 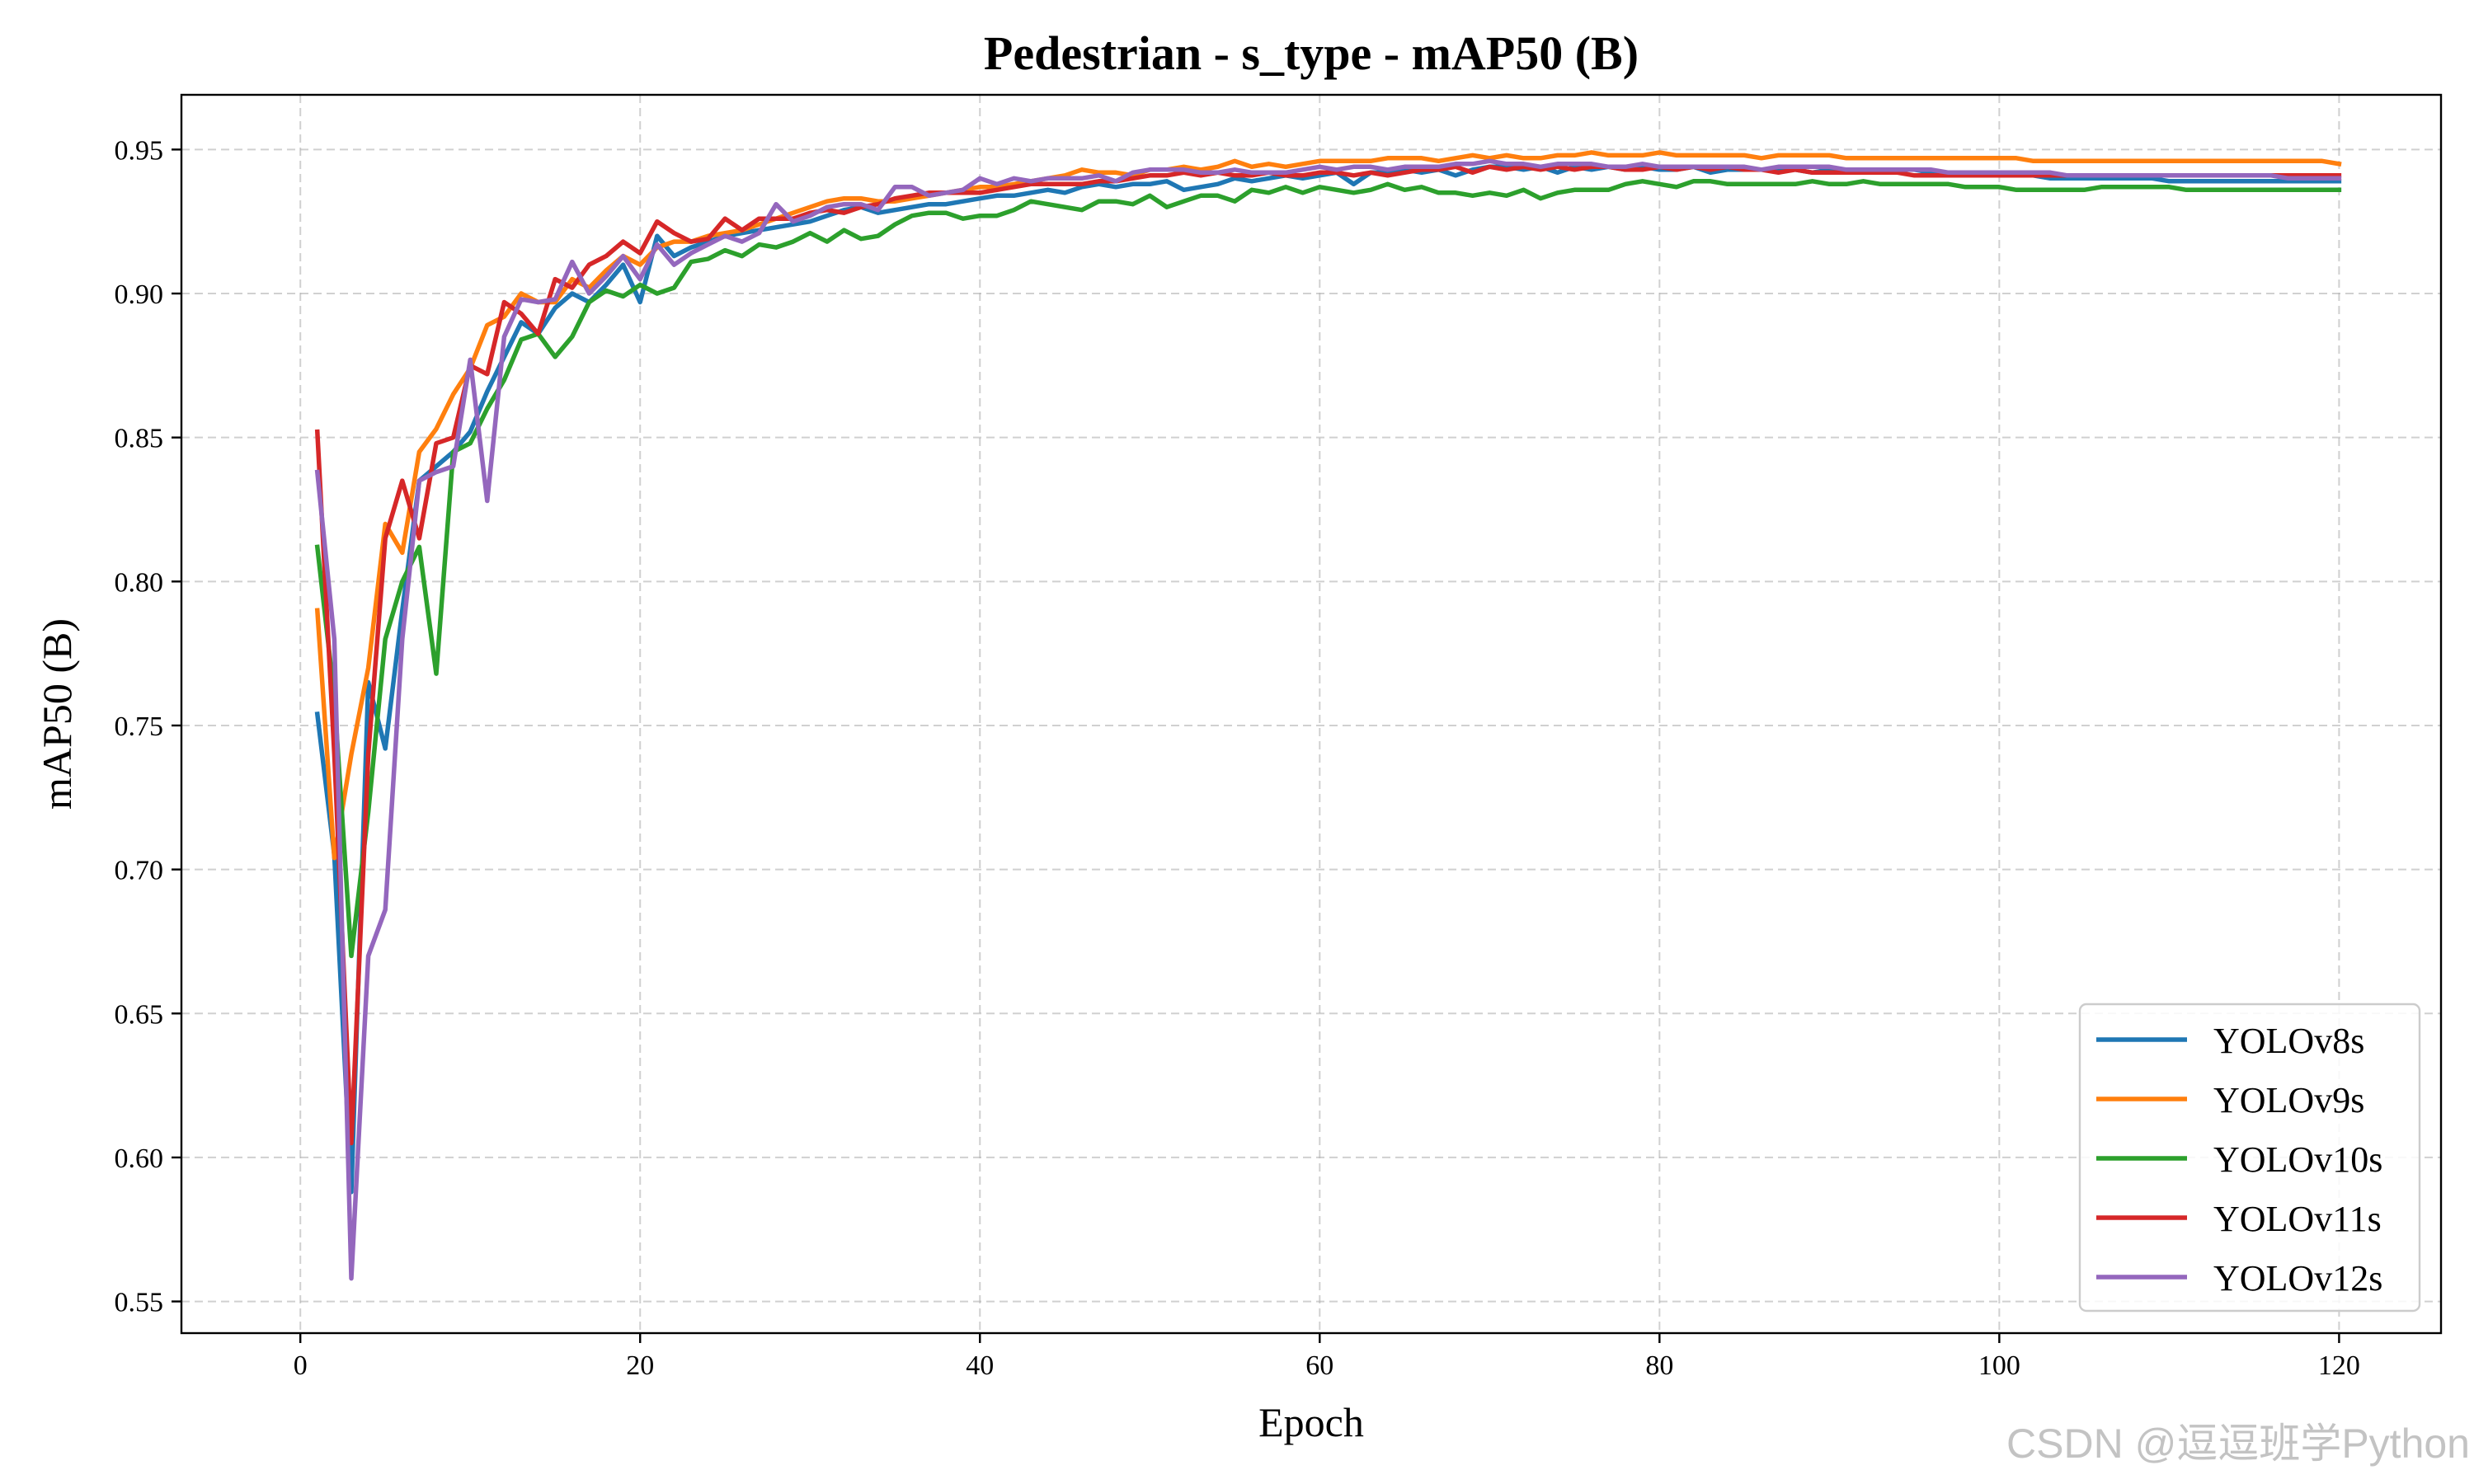 What do you see at coordinates (139, 1159) in the screenshot?
I see `y-tick-label: 0.60` at bounding box center [139, 1159].